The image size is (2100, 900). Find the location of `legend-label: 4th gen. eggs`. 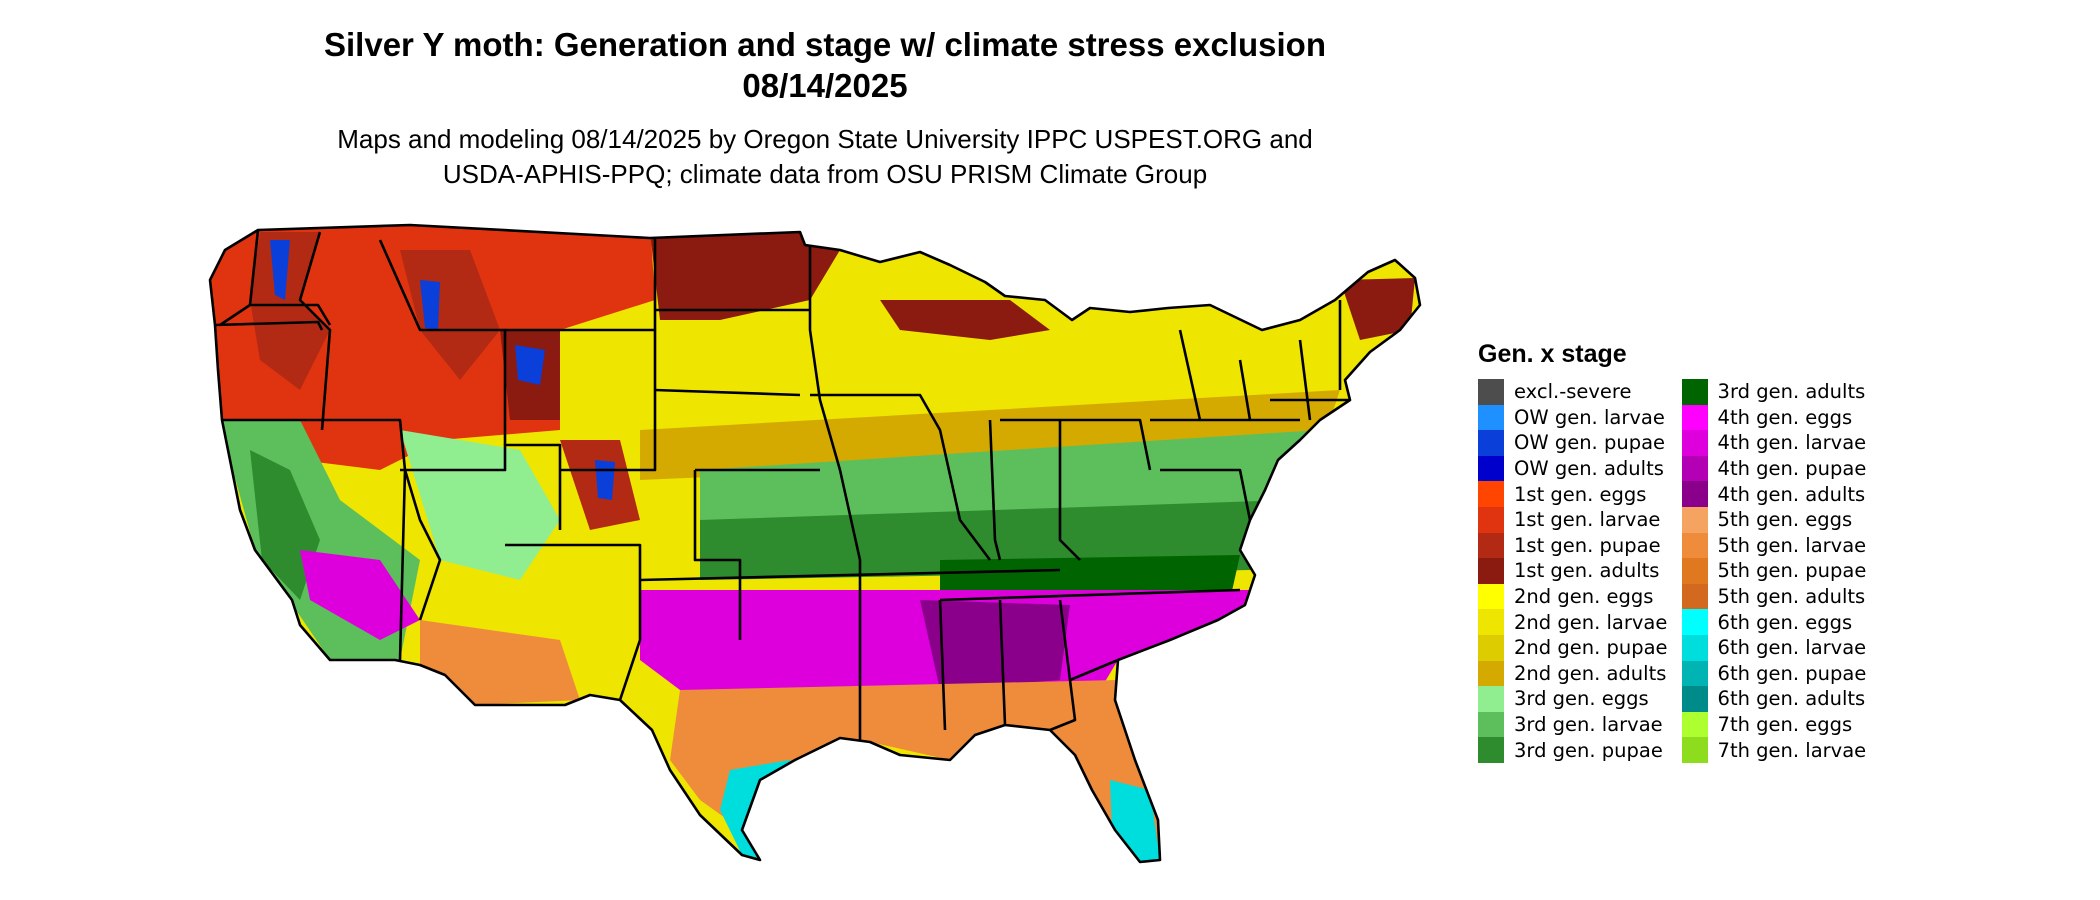

legend-label: 4th gen. eggs is located at coordinates (1785, 417).